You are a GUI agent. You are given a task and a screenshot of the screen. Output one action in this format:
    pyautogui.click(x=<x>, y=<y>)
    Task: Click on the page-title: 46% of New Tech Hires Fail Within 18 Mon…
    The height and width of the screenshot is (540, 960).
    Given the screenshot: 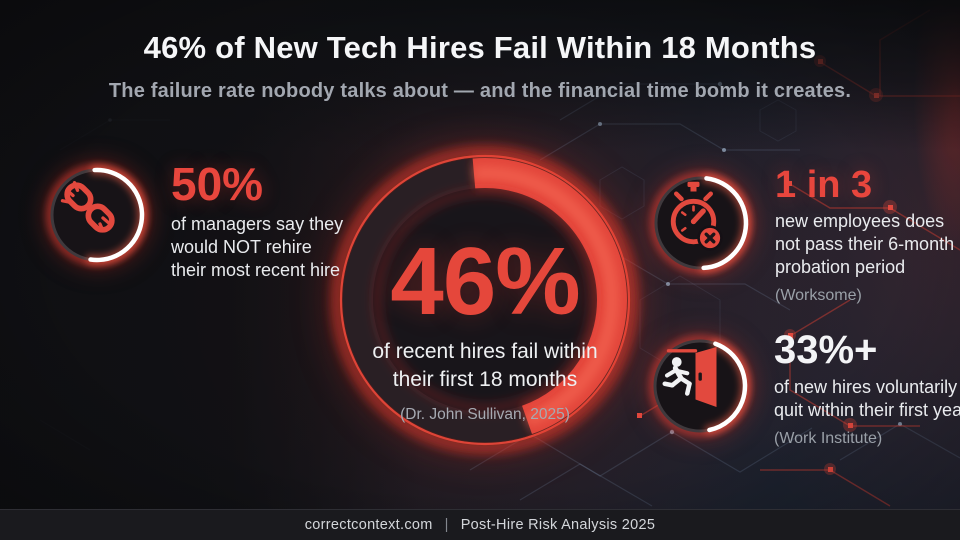 What is the action you would take?
    pyautogui.click(x=480, y=47)
    